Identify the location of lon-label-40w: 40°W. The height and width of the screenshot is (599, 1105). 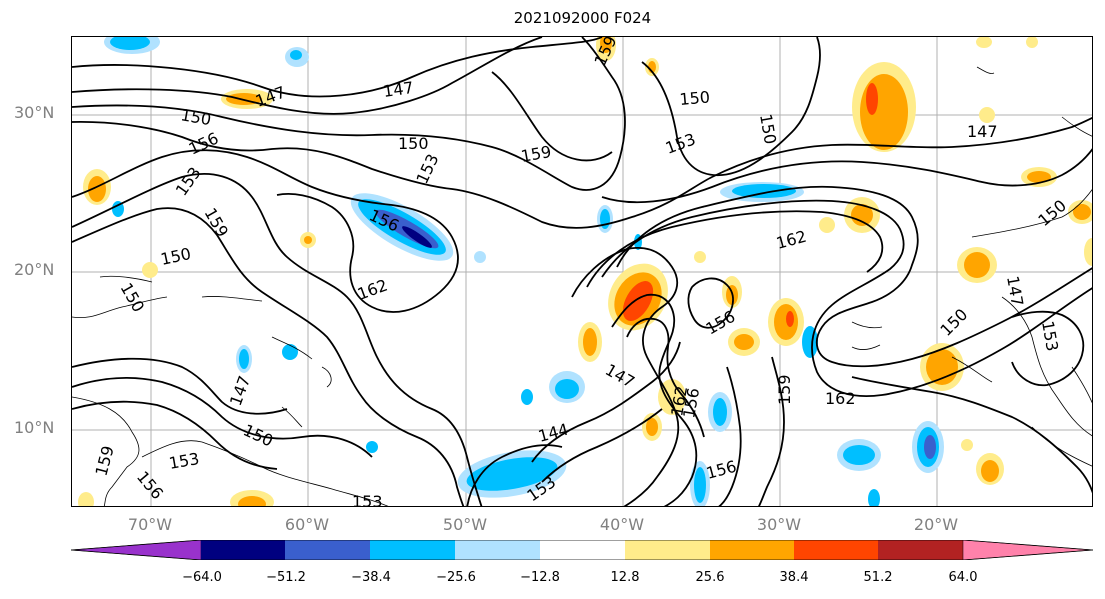
(622, 524).